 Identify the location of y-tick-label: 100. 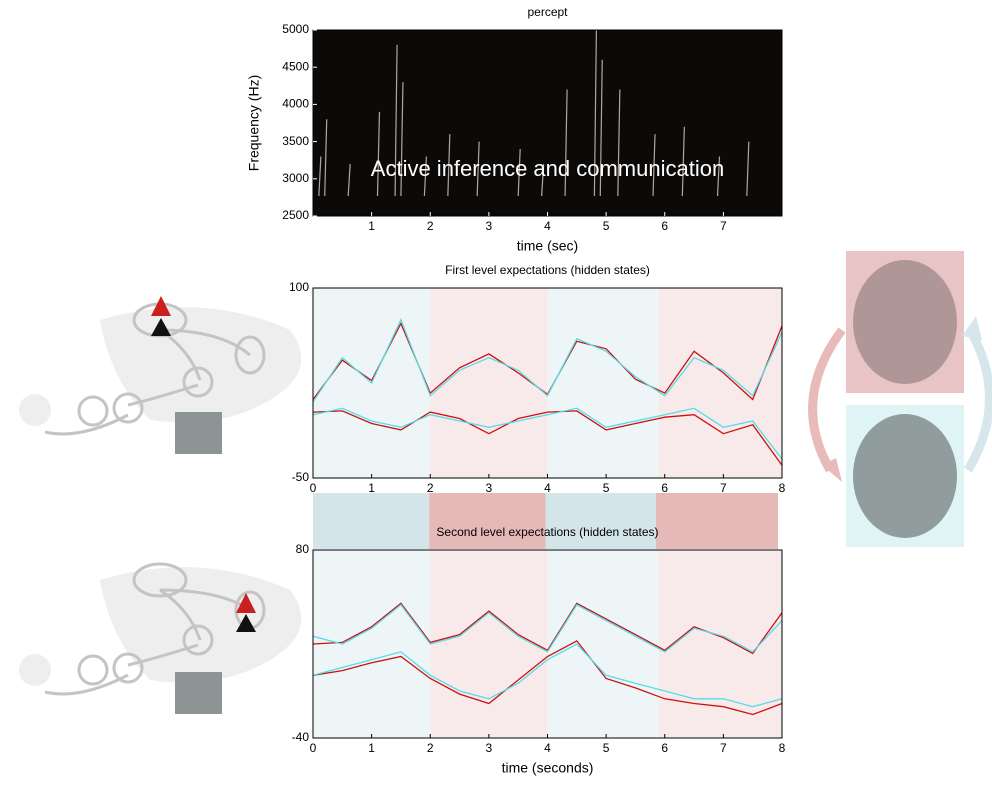
(299, 287).